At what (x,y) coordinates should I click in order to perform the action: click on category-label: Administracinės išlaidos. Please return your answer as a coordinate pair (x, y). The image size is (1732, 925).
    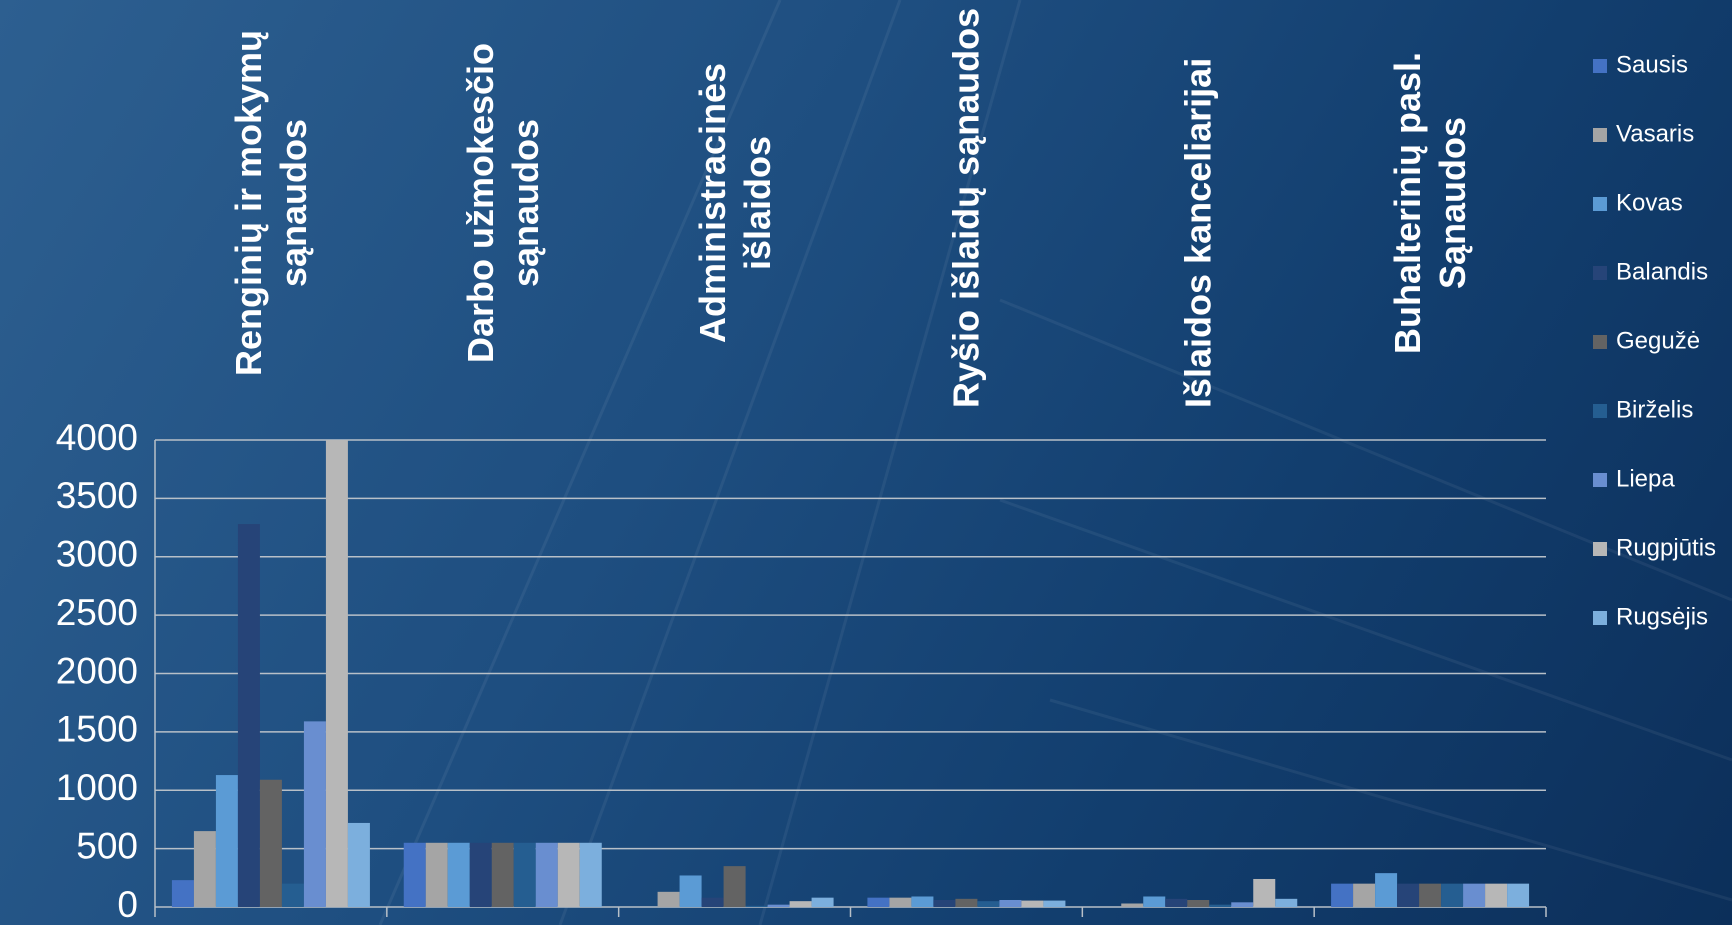
    Looking at the image, I should click on (734, 203).